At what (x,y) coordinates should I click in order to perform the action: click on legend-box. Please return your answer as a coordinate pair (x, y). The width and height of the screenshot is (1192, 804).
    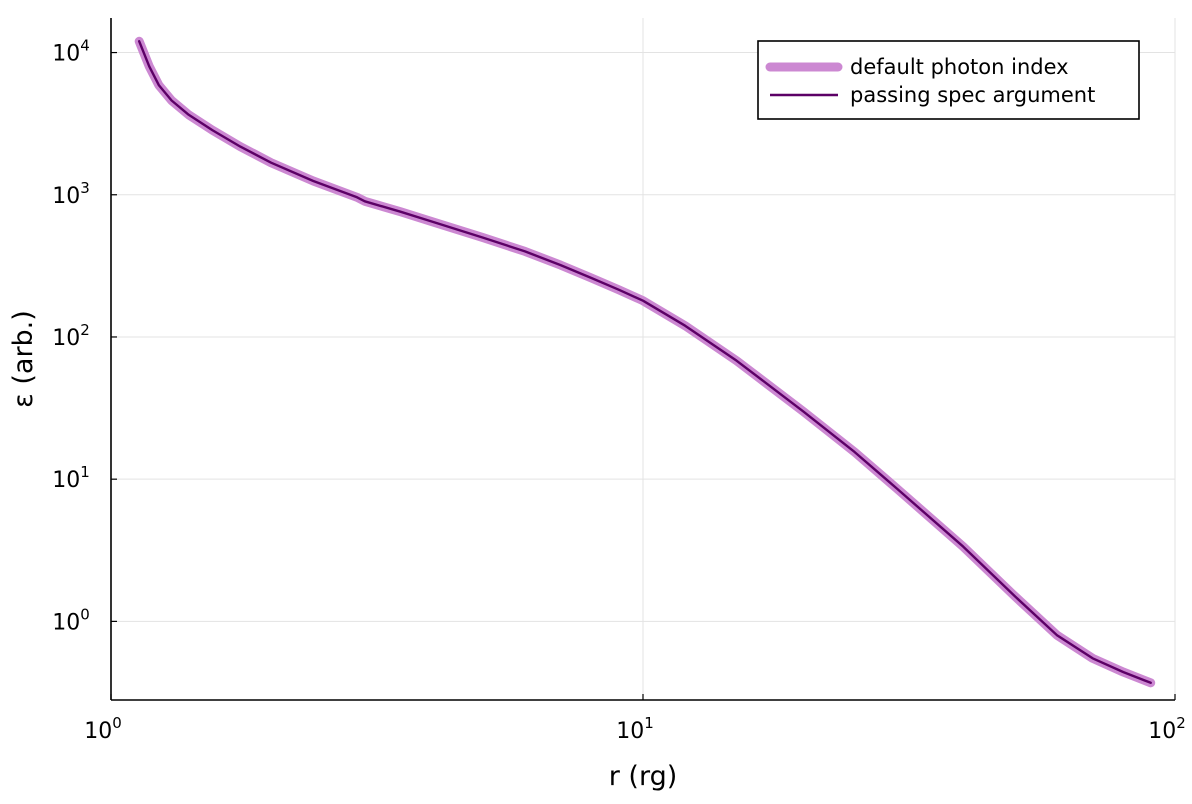
    Looking at the image, I should click on (948, 80).